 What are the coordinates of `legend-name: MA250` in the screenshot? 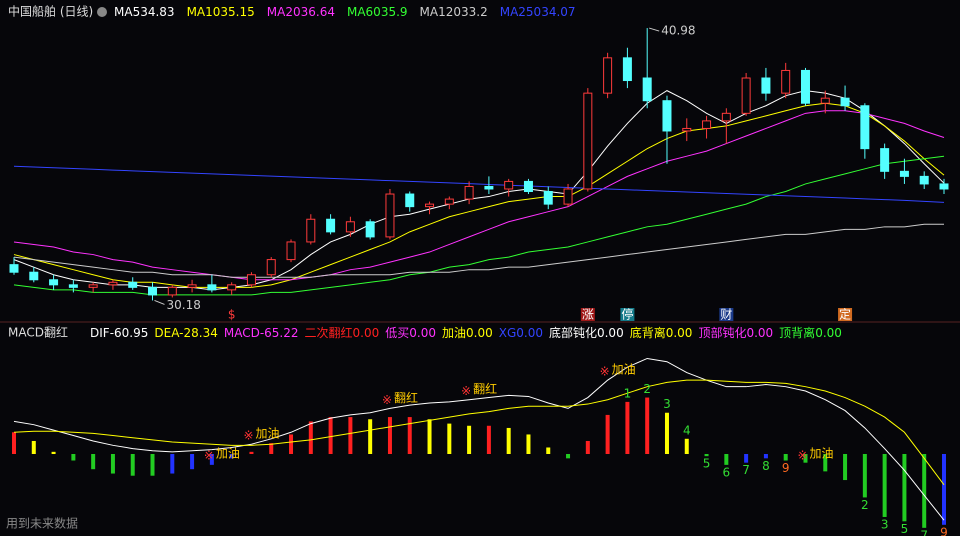 It's located at (520, 12).